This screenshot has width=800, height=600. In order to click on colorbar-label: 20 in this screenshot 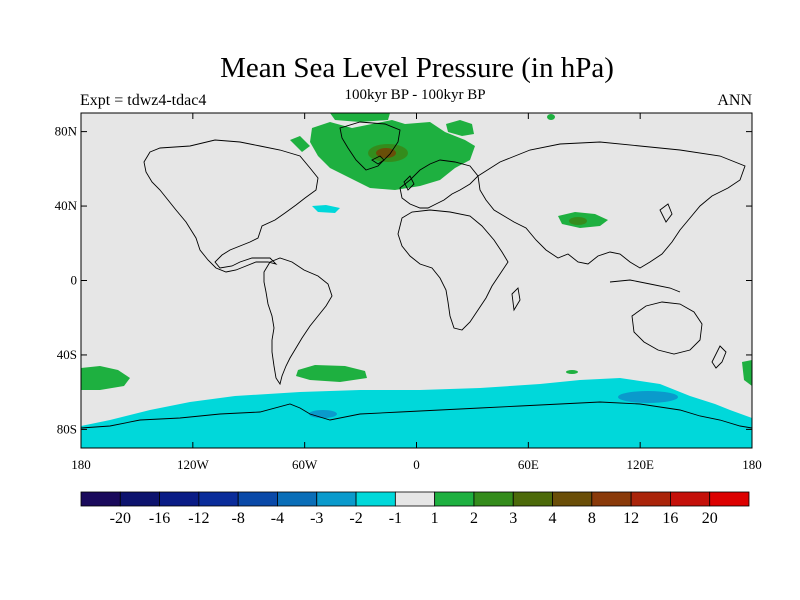, I will do `click(710, 518)`.